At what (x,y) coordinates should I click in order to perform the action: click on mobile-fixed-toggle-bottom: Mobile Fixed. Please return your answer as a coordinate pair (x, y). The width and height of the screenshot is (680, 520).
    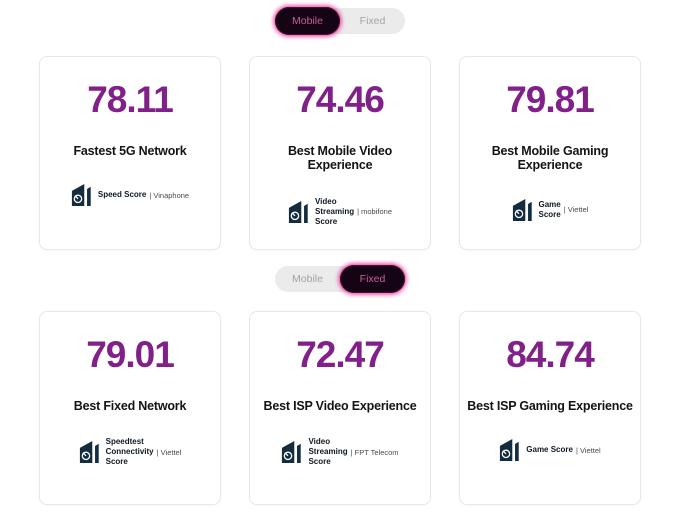
    Looking at the image, I should click on (340, 279).